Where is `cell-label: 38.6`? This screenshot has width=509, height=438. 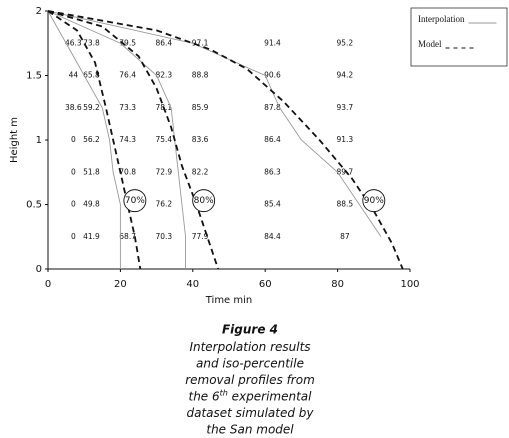
cell-label: 38.6 is located at coordinates (73, 107).